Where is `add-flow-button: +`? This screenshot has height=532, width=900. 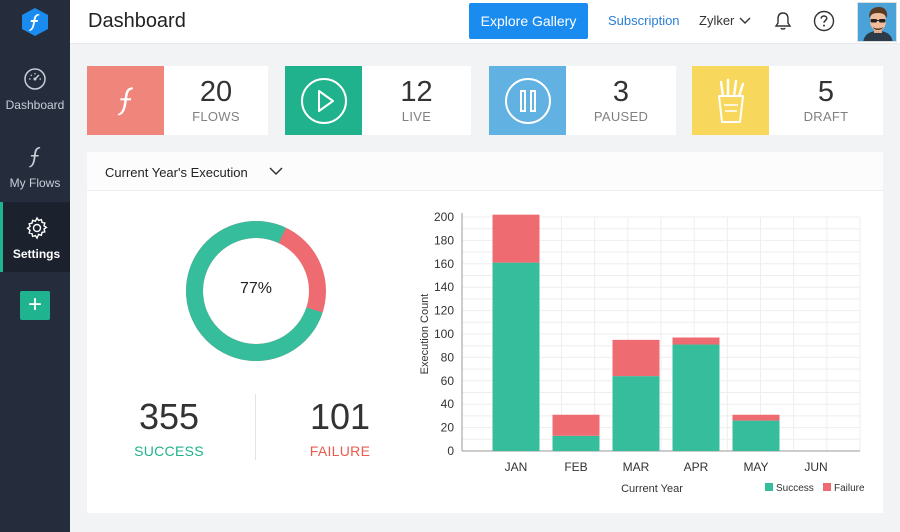 add-flow-button: + is located at coordinates (35, 305).